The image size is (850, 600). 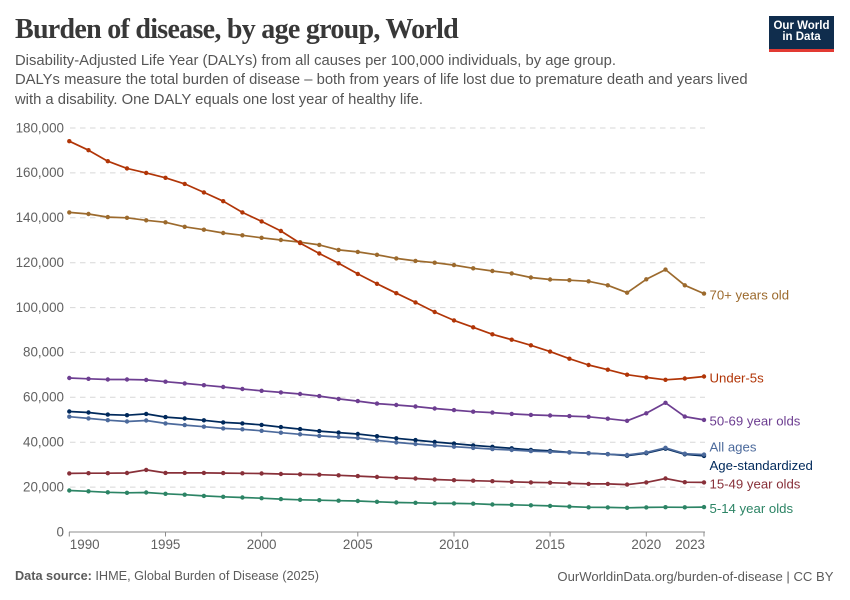 What do you see at coordinates (755, 420) in the screenshot?
I see `svg-text: 50-69 year olds` at bounding box center [755, 420].